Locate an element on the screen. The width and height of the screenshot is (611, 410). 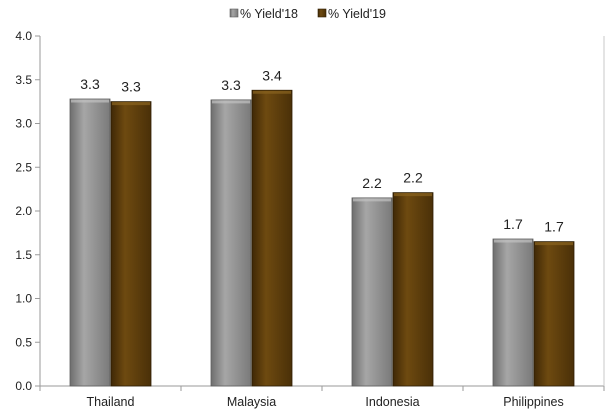
bar-yield18-philippines is located at coordinates (513, 312).